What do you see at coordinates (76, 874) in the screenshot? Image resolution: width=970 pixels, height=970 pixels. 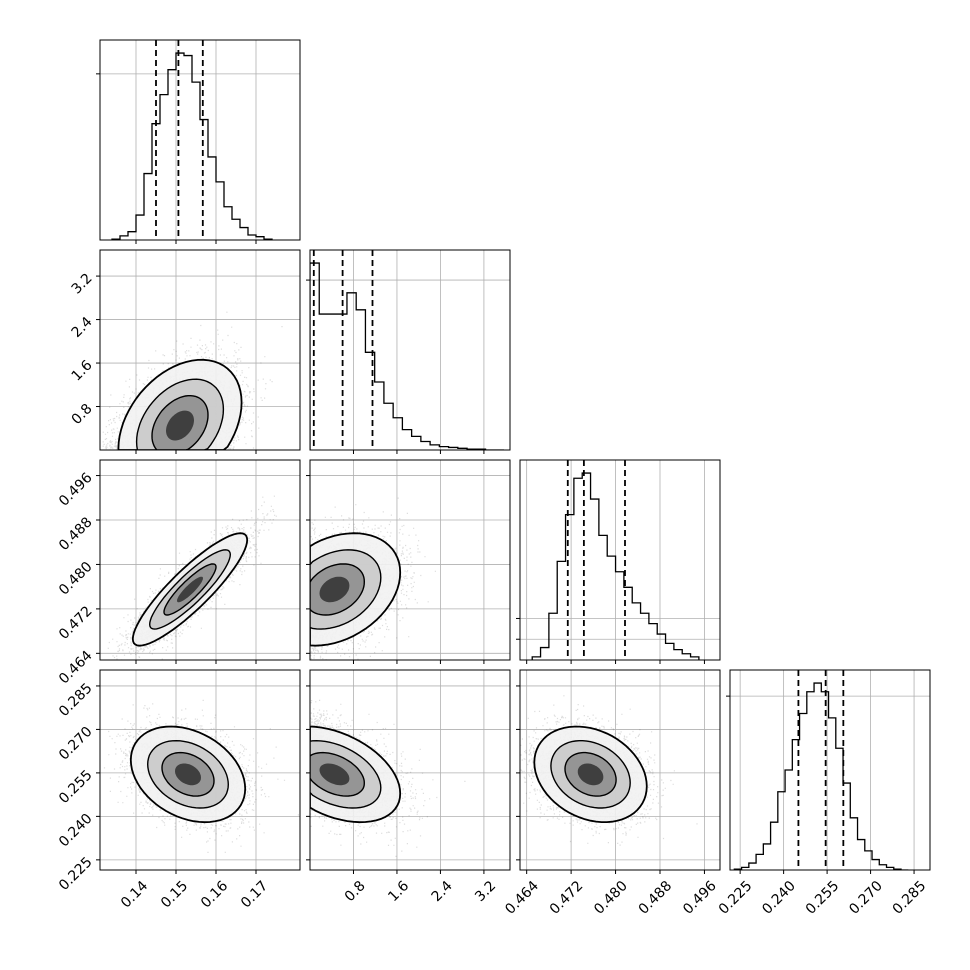 I see `y-tick-label: 0.225` at bounding box center [76, 874].